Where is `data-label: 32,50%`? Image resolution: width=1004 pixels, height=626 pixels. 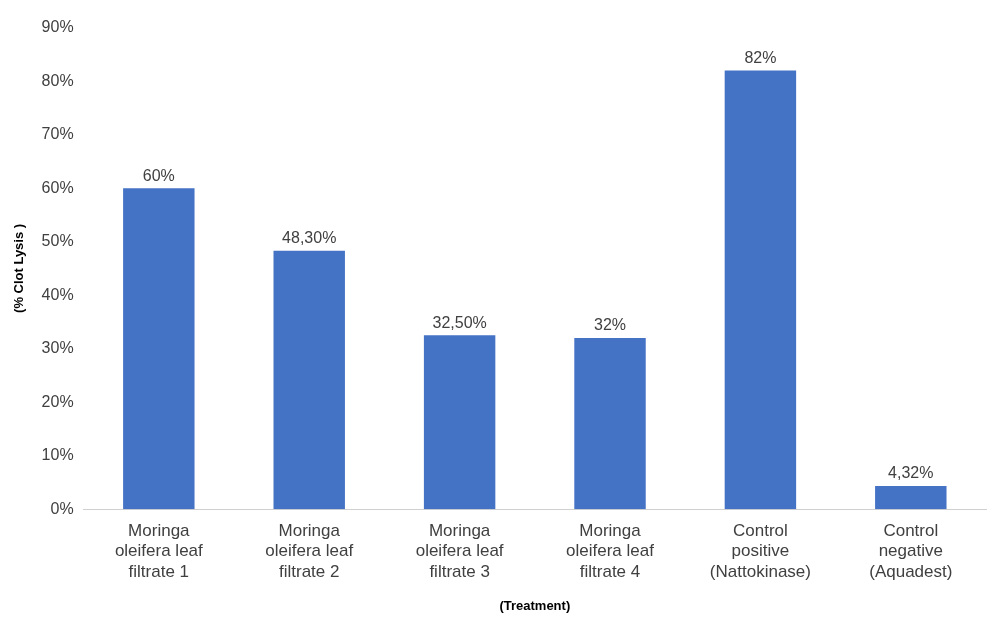
data-label: 32,50% is located at coordinates (459, 322).